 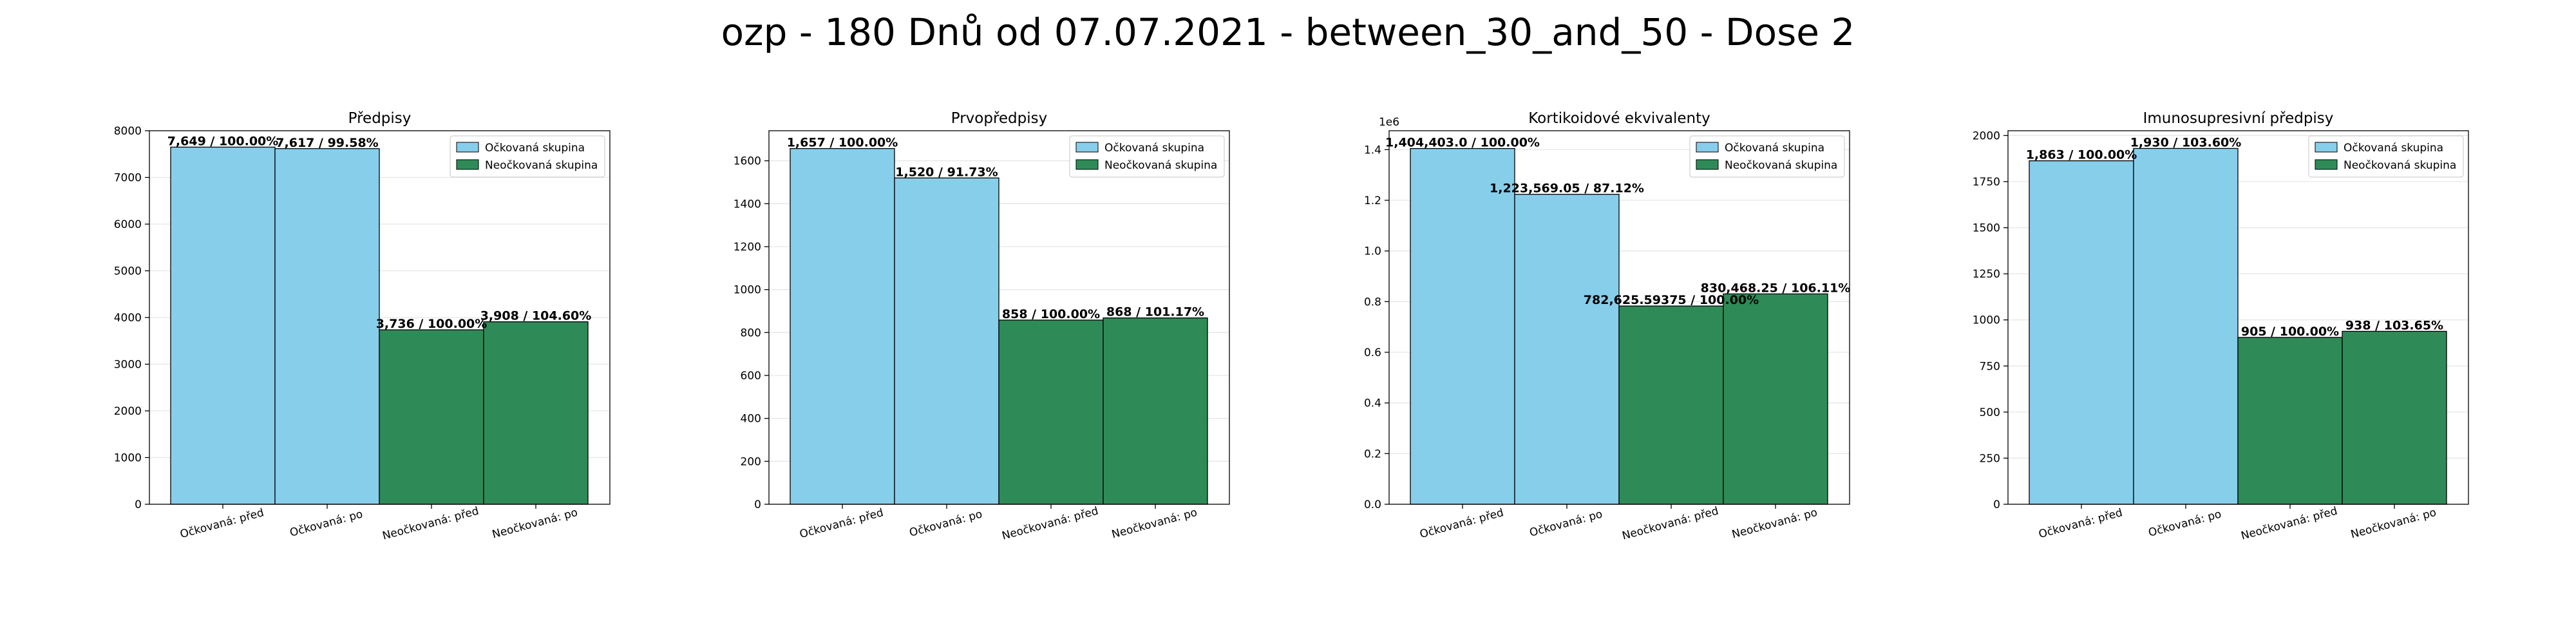 I want to click on y-tick-label: 6000, so click(x=128, y=224).